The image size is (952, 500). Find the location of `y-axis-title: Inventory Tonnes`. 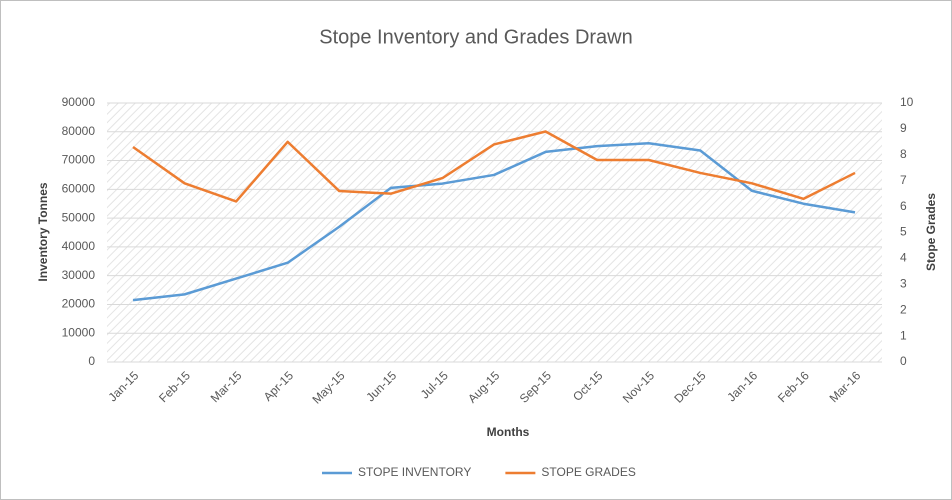

y-axis-title: Inventory Tonnes is located at coordinates (43, 231).